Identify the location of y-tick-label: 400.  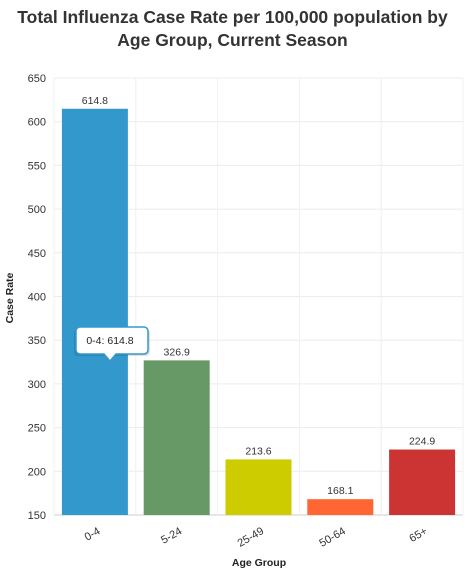
(37, 298).